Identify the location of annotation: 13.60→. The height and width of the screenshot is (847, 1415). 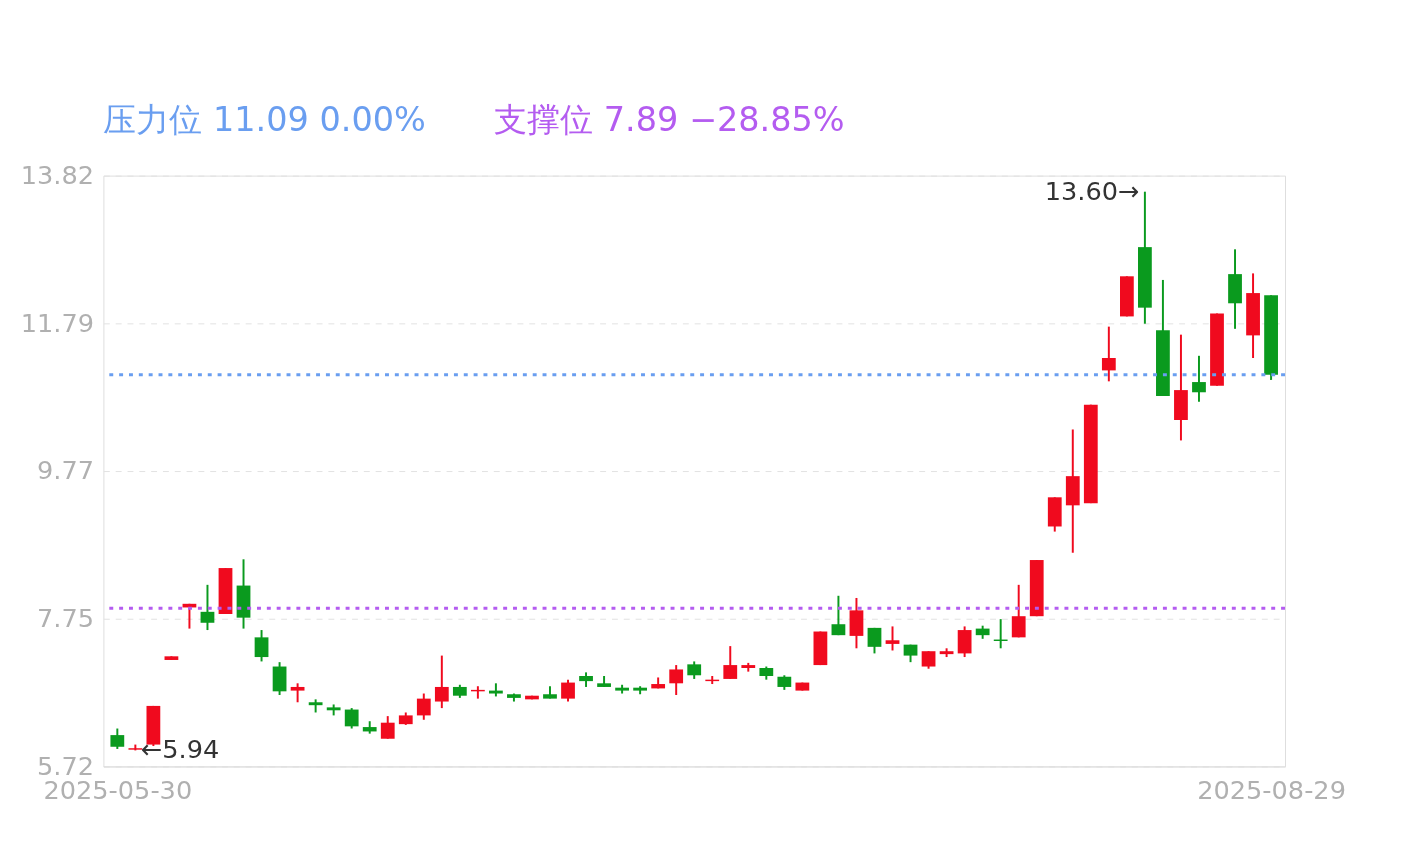
(1092, 190).